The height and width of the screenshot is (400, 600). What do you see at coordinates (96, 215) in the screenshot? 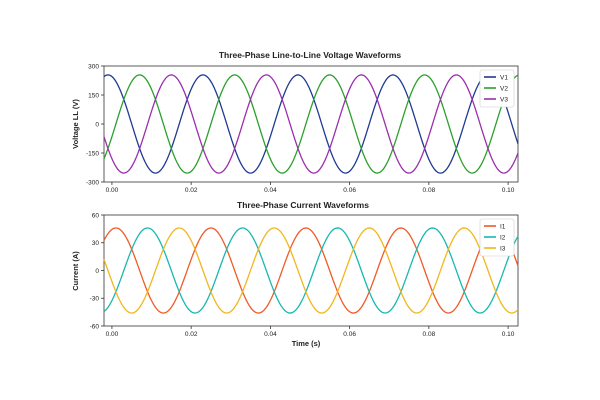
I see `current-y-tick-label: 60` at bounding box center [96, 215].